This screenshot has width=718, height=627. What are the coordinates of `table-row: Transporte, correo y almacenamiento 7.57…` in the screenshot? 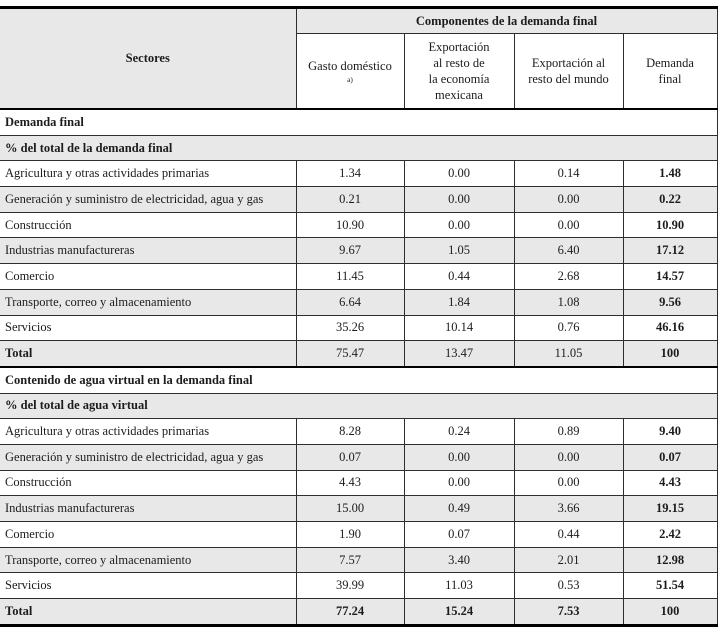 It's located at (359, 560).